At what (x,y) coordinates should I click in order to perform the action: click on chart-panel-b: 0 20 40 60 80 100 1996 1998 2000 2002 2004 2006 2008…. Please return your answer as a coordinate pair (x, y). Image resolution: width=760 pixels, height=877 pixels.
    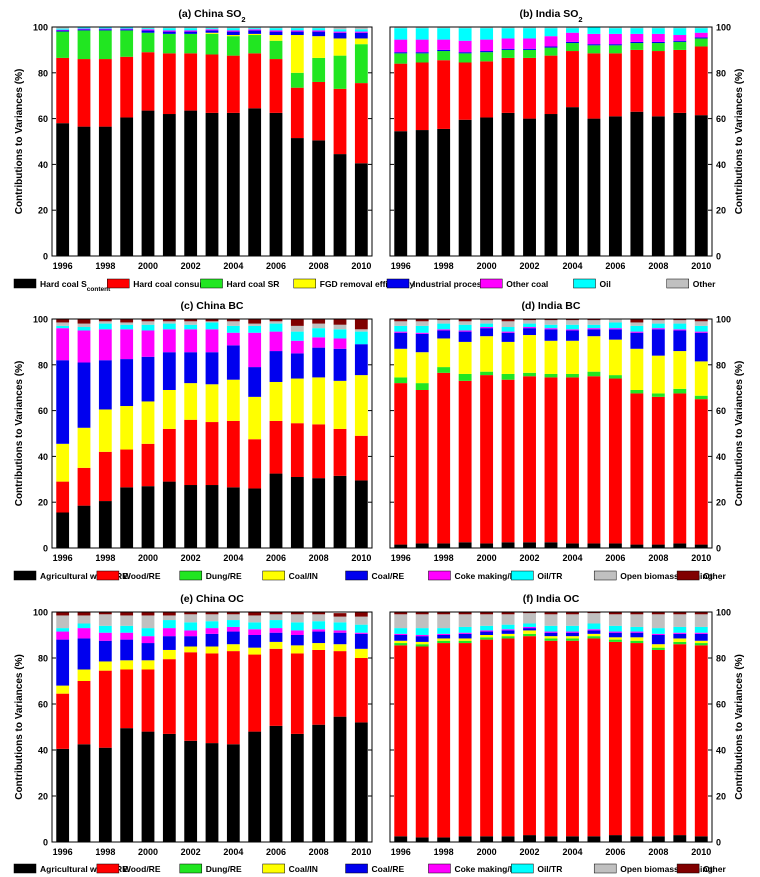
    Looking at the image, I should click on (567, 139).